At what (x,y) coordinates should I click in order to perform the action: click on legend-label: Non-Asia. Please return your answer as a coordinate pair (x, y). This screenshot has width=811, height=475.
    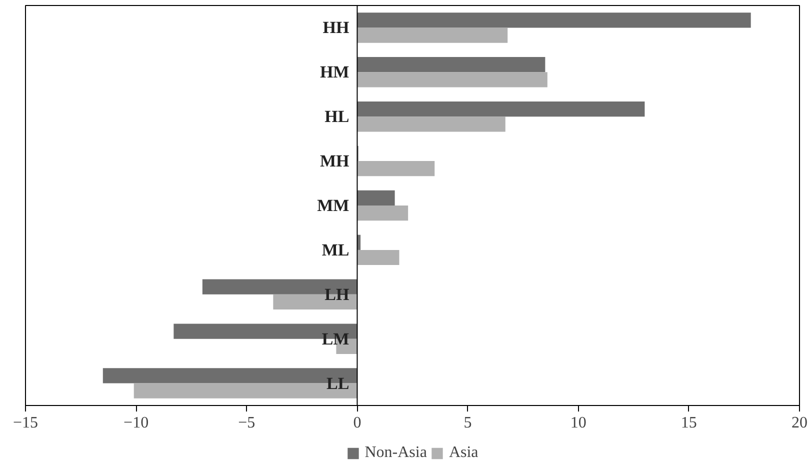
    Looking at the image, I should click on (395, 453).